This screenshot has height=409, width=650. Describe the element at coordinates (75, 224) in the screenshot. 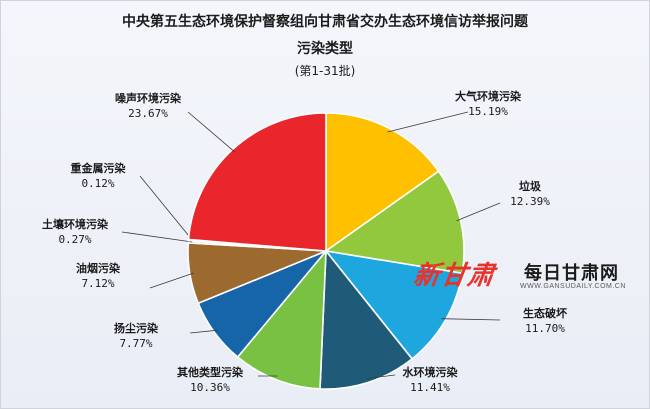

I see `slice-label-8: 土壤环境污染` at that location.